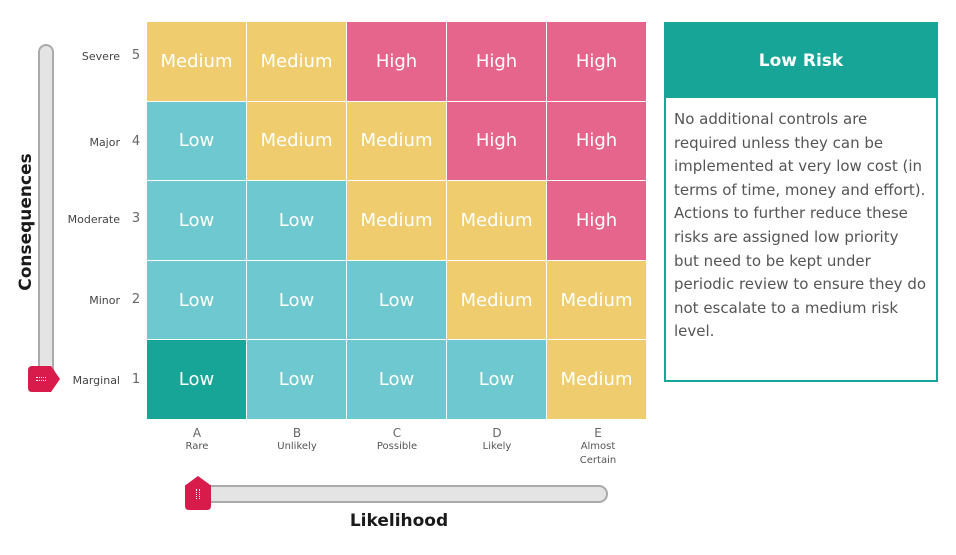 This screenshot has width=956, height=555. What do you see at coordinates (104, 300) in the screenshot?
I see `row-label-minor: Minor` at bounding box center [104, 300].